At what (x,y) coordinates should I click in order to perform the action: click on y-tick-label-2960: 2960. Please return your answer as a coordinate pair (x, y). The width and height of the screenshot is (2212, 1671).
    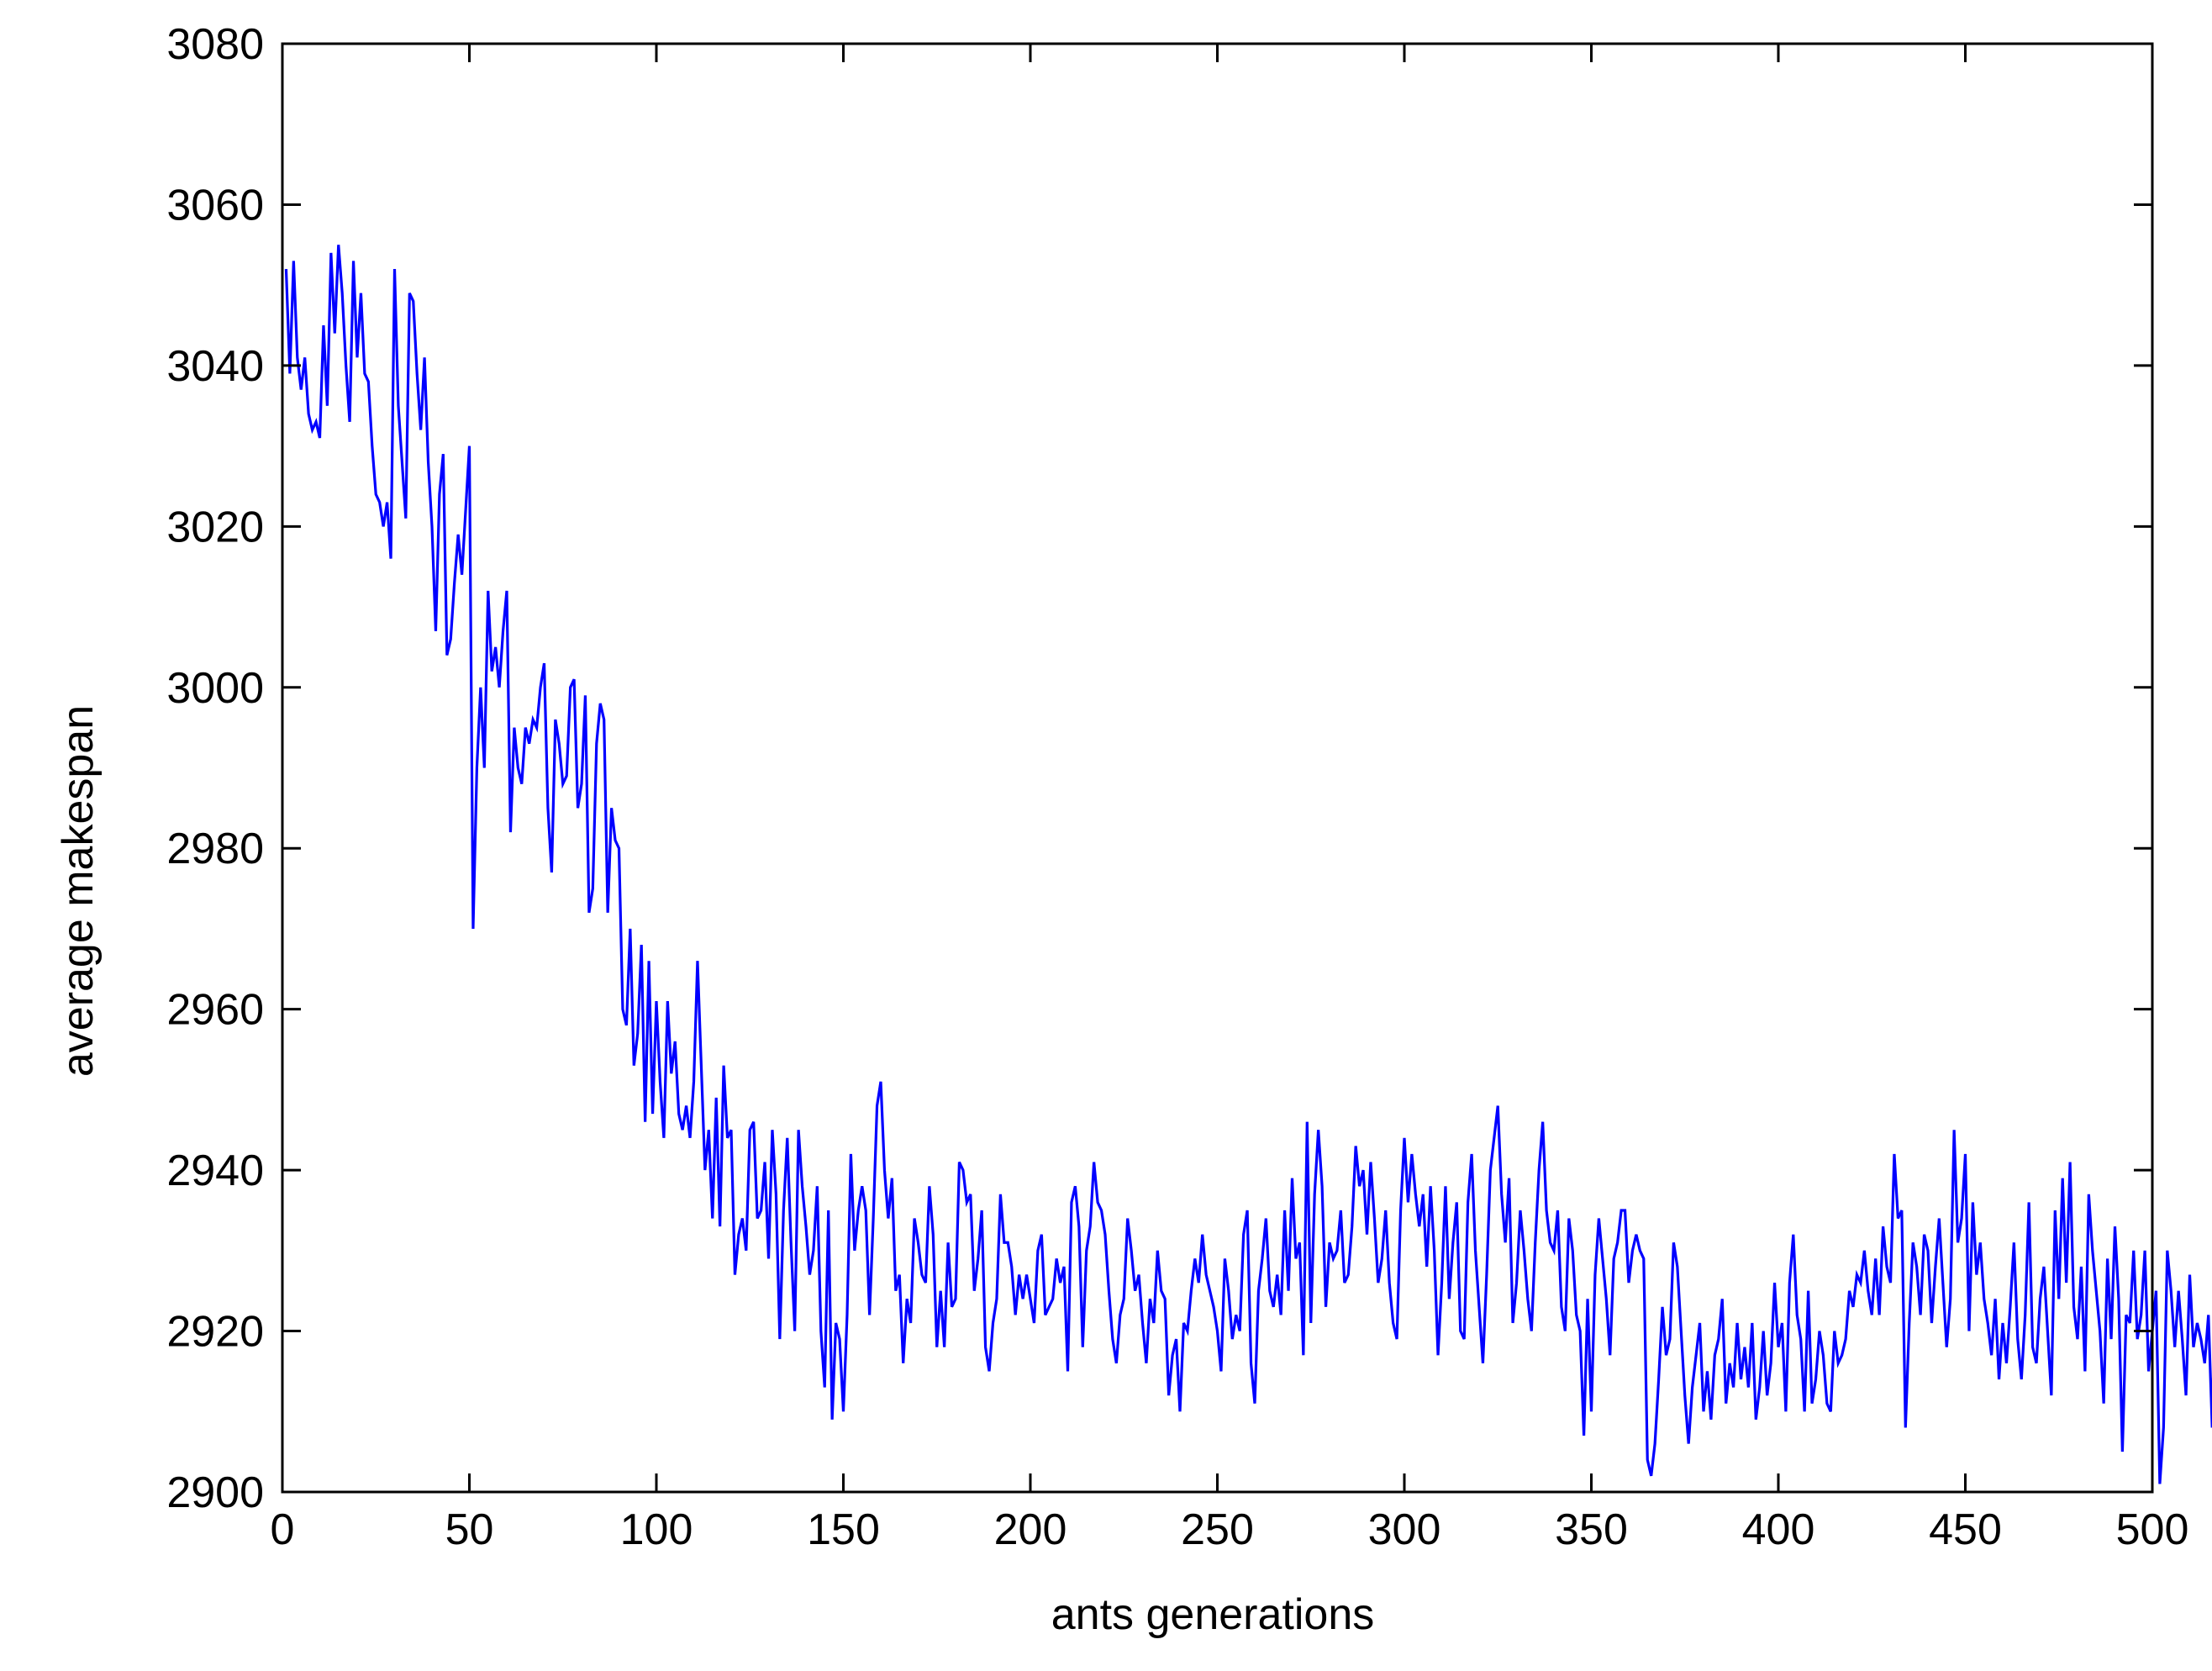
    Looking at the image, I should click on (215, 1011).